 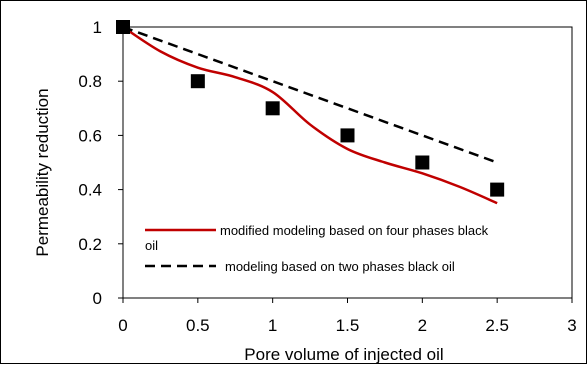 I want to click on x-tick-label: 3, so click(x=571, y=325).